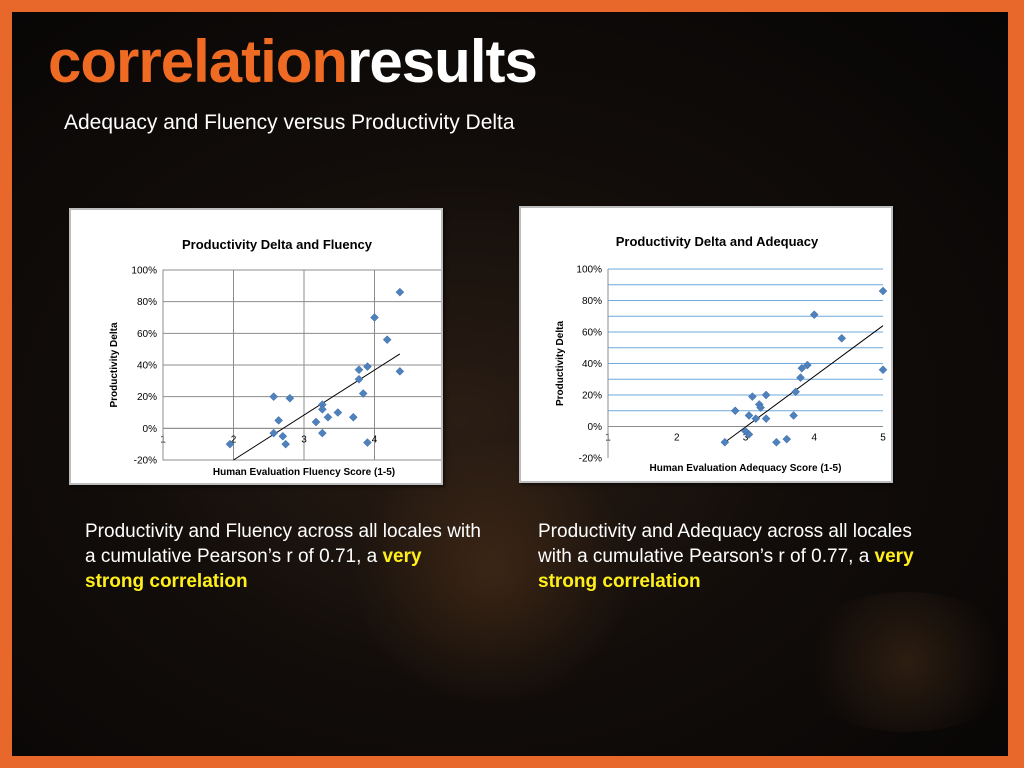 The width and height of the screenshot is (1024, 768). I want to click on x-axis-label: Human Evaluation Fluency Score (1-5), so click(304, 472).